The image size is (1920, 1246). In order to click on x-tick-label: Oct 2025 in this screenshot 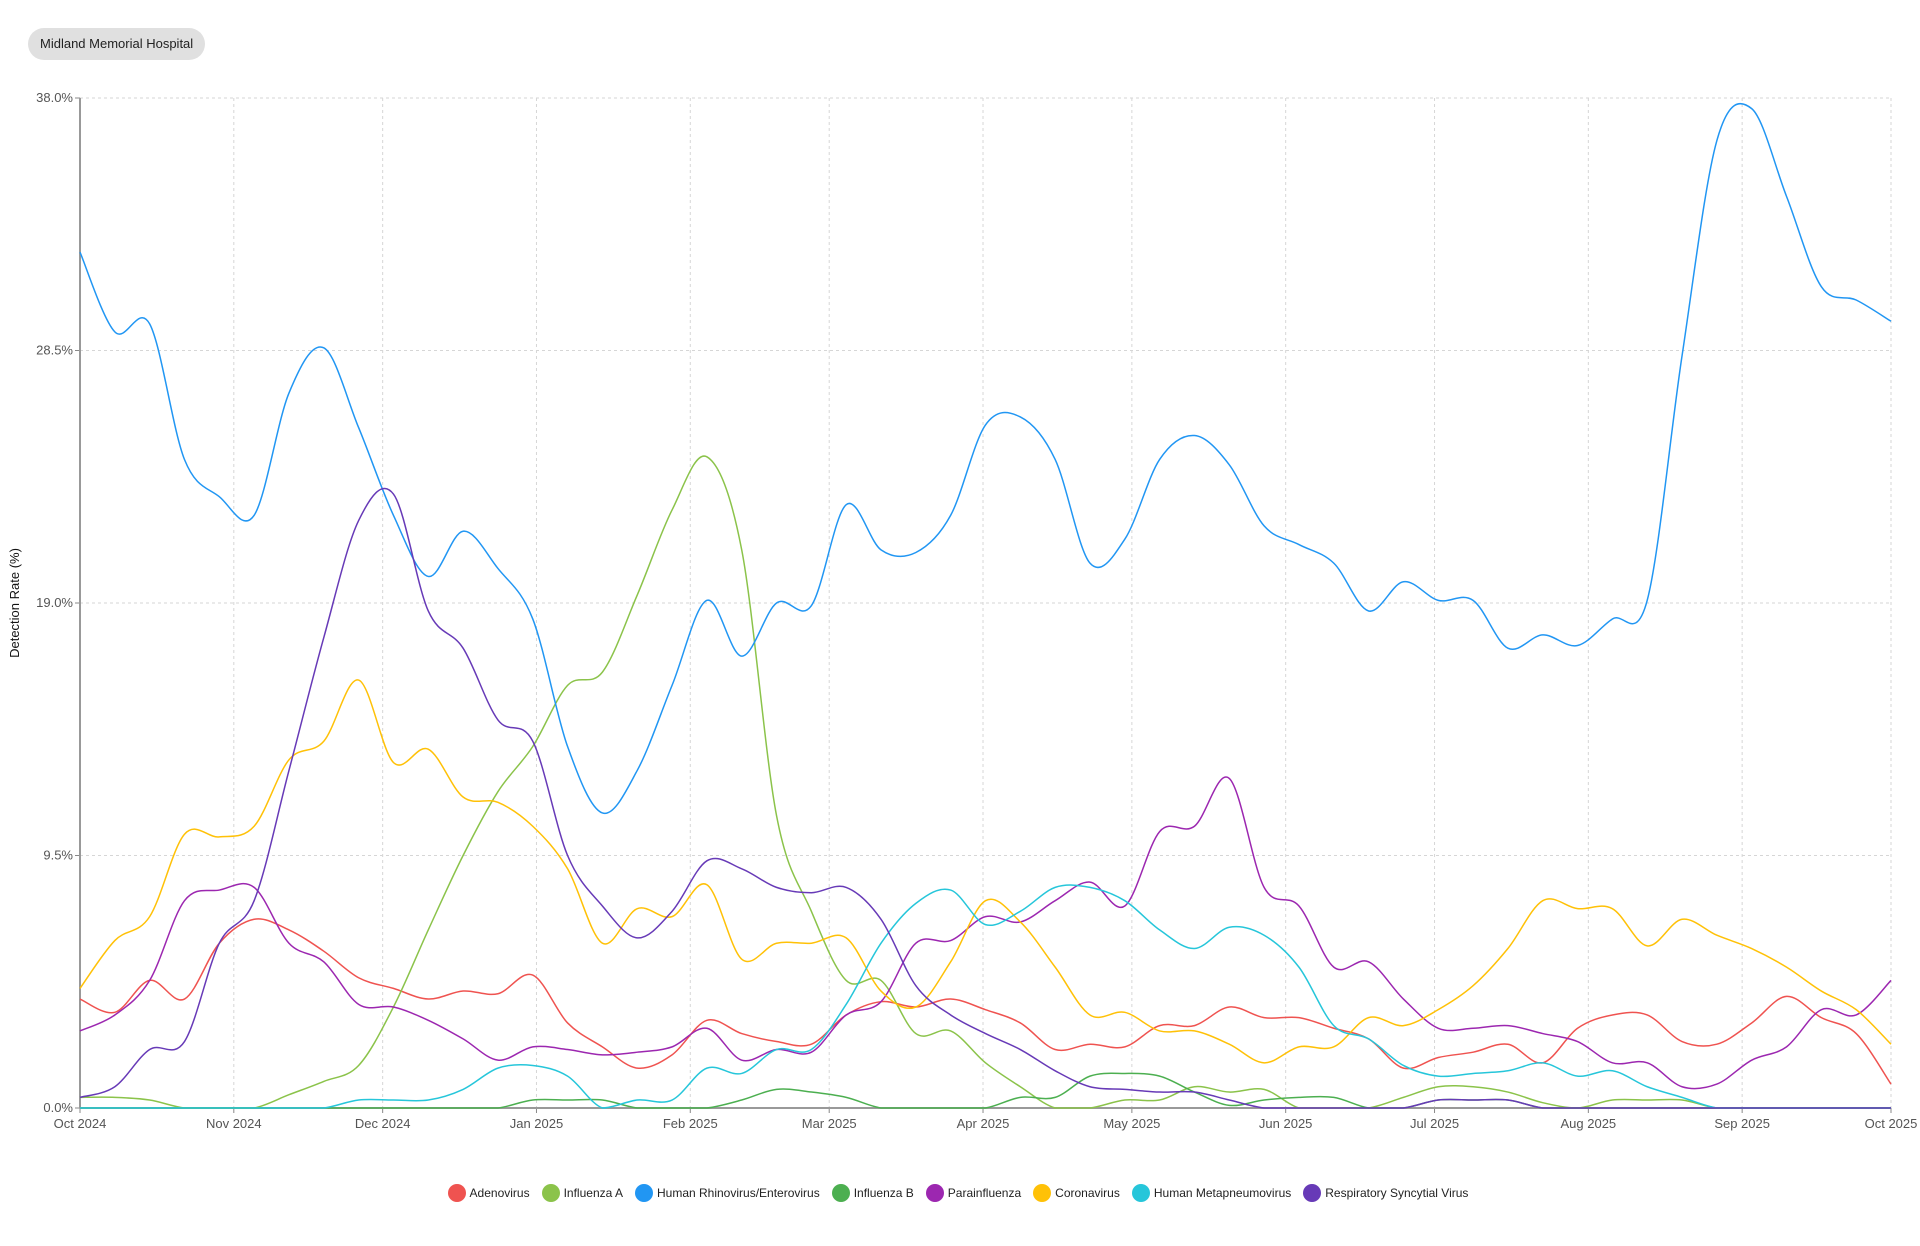, I will do `click(1891, 1123)`.